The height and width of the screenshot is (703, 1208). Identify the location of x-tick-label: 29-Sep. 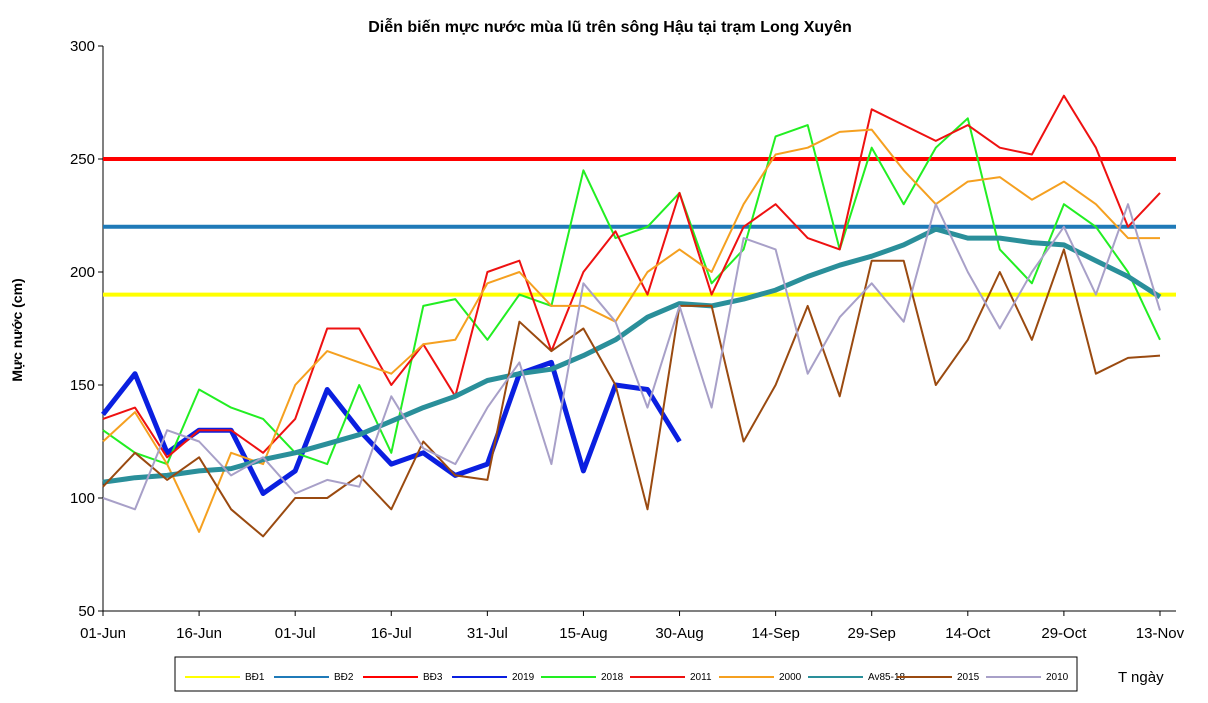
(872, 633).